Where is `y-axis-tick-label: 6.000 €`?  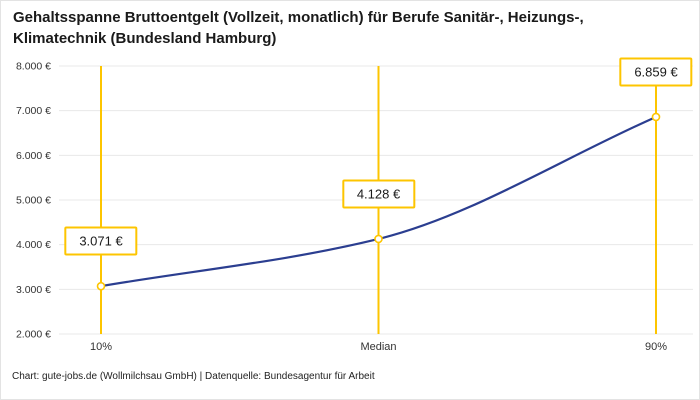
y-axis-tick-label: 6.000 € is located at coordinates (33, 156).